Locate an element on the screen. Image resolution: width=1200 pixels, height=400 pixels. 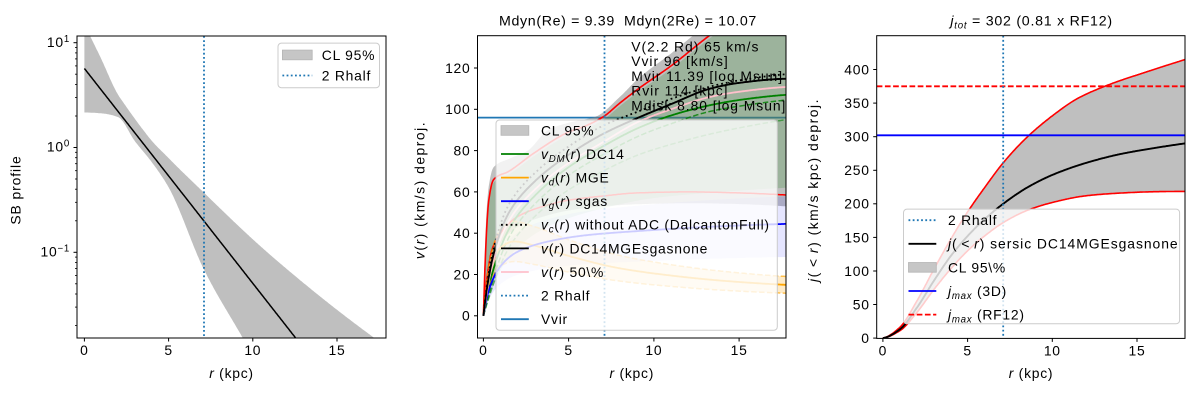
svg-text: 400 is located at coordinates (856, 69).